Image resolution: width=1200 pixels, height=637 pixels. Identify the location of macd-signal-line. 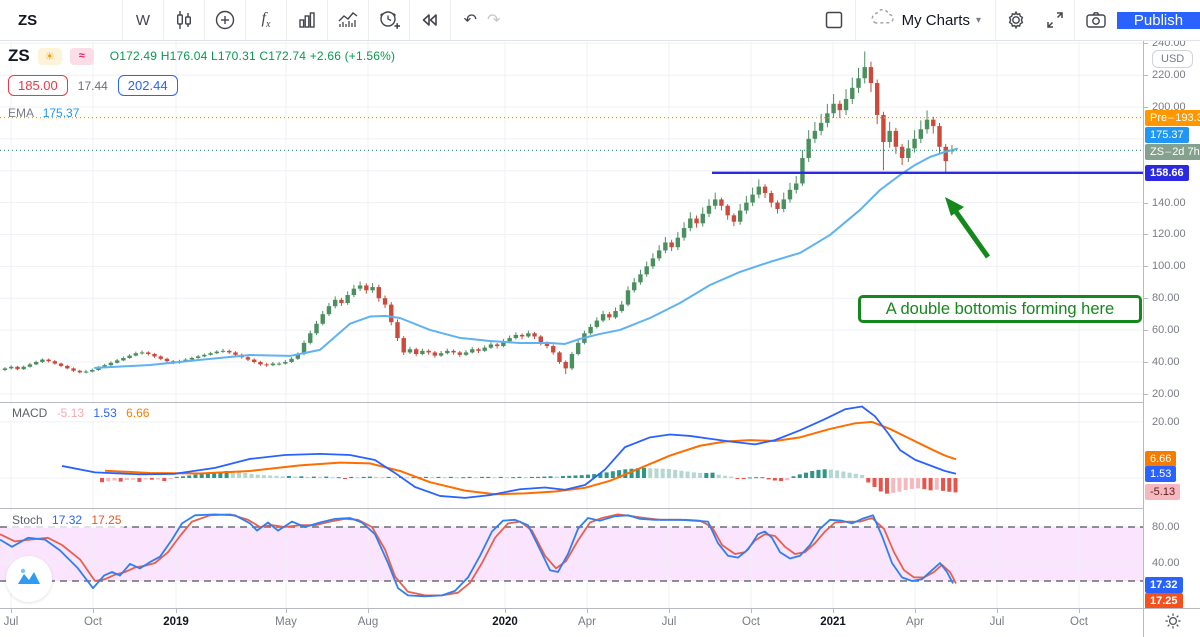
(530, 458).